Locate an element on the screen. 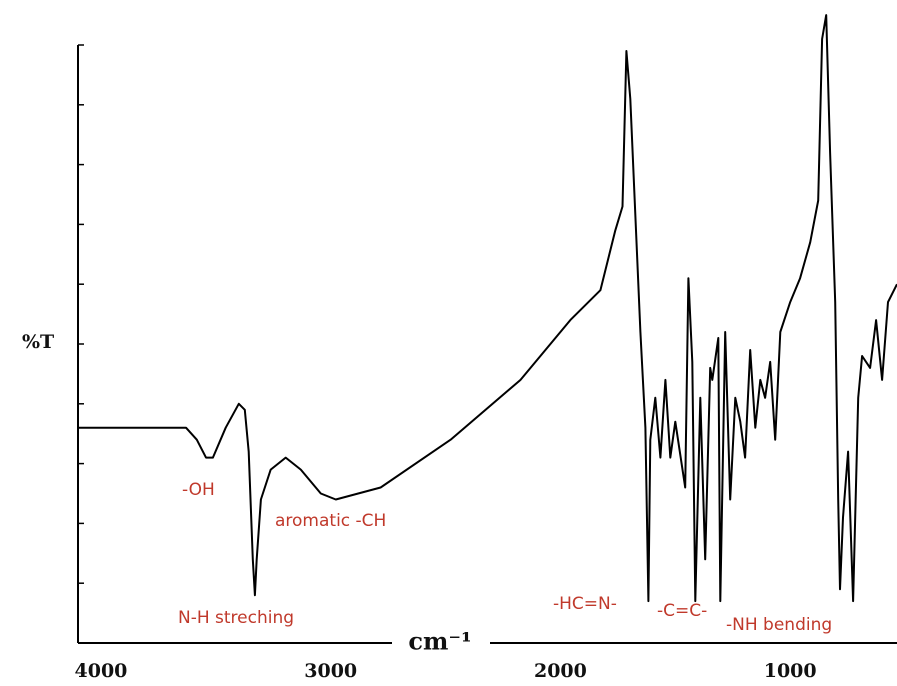 The image size is (897, 686). x-axis-label: cm⁻¹ is located at coordinates (439, 641).